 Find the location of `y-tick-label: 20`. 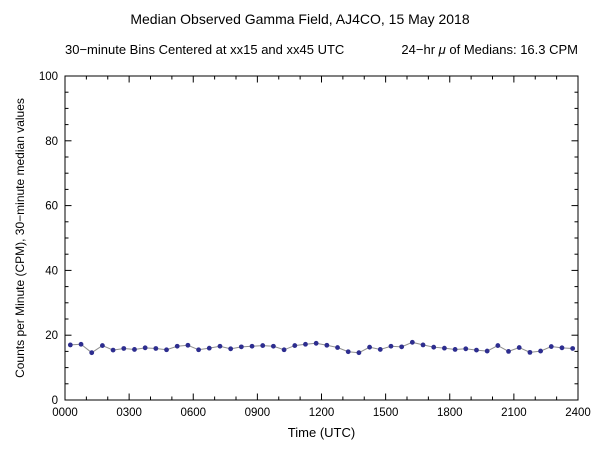

y-tick-label: 20 is located at coordinates (51, 336).